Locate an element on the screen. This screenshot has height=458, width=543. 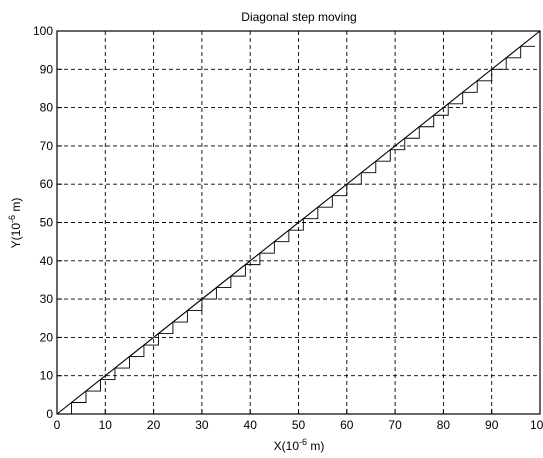
y-tick-label-80: 80 is located at coordinates (47, 108).